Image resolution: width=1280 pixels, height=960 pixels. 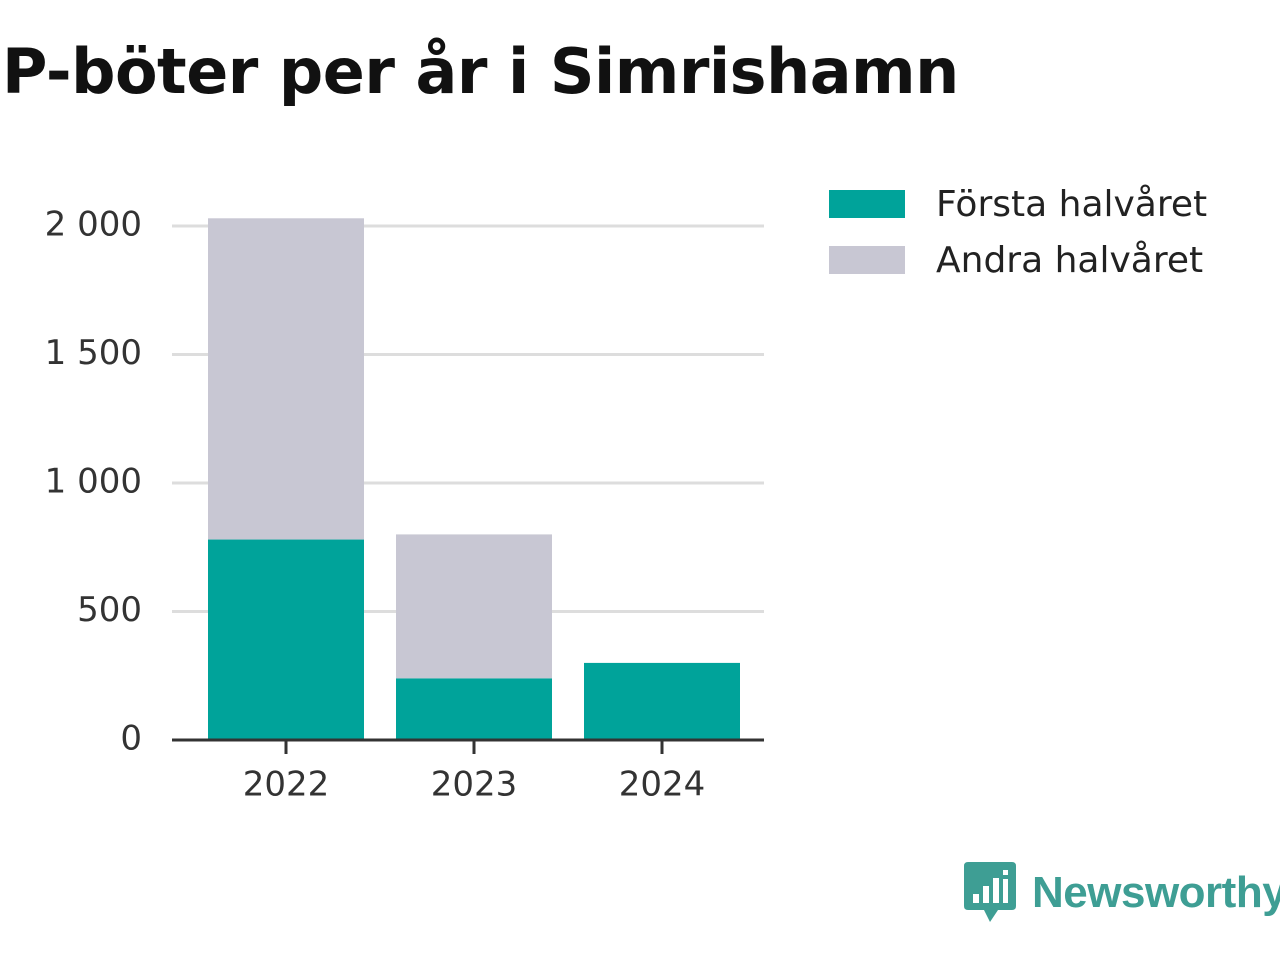 I want to click on brand-name: Newsworthy, so click(x=1156, y=892).